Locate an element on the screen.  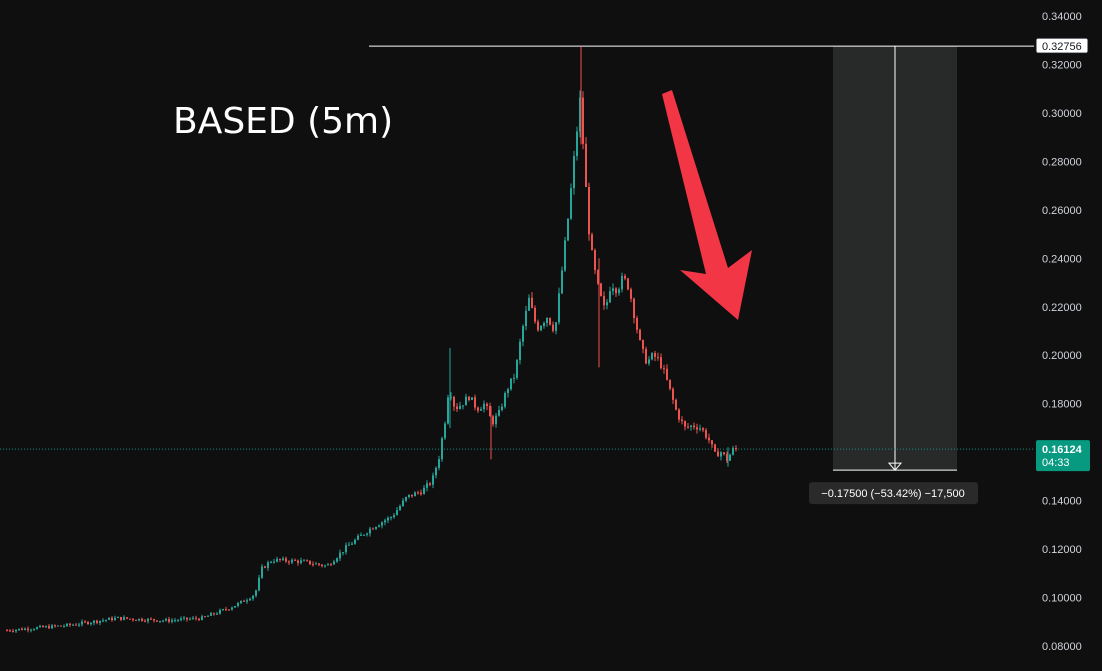
current-price-badge: 0.16124 04:33 is located at coordinates (1063, 456).